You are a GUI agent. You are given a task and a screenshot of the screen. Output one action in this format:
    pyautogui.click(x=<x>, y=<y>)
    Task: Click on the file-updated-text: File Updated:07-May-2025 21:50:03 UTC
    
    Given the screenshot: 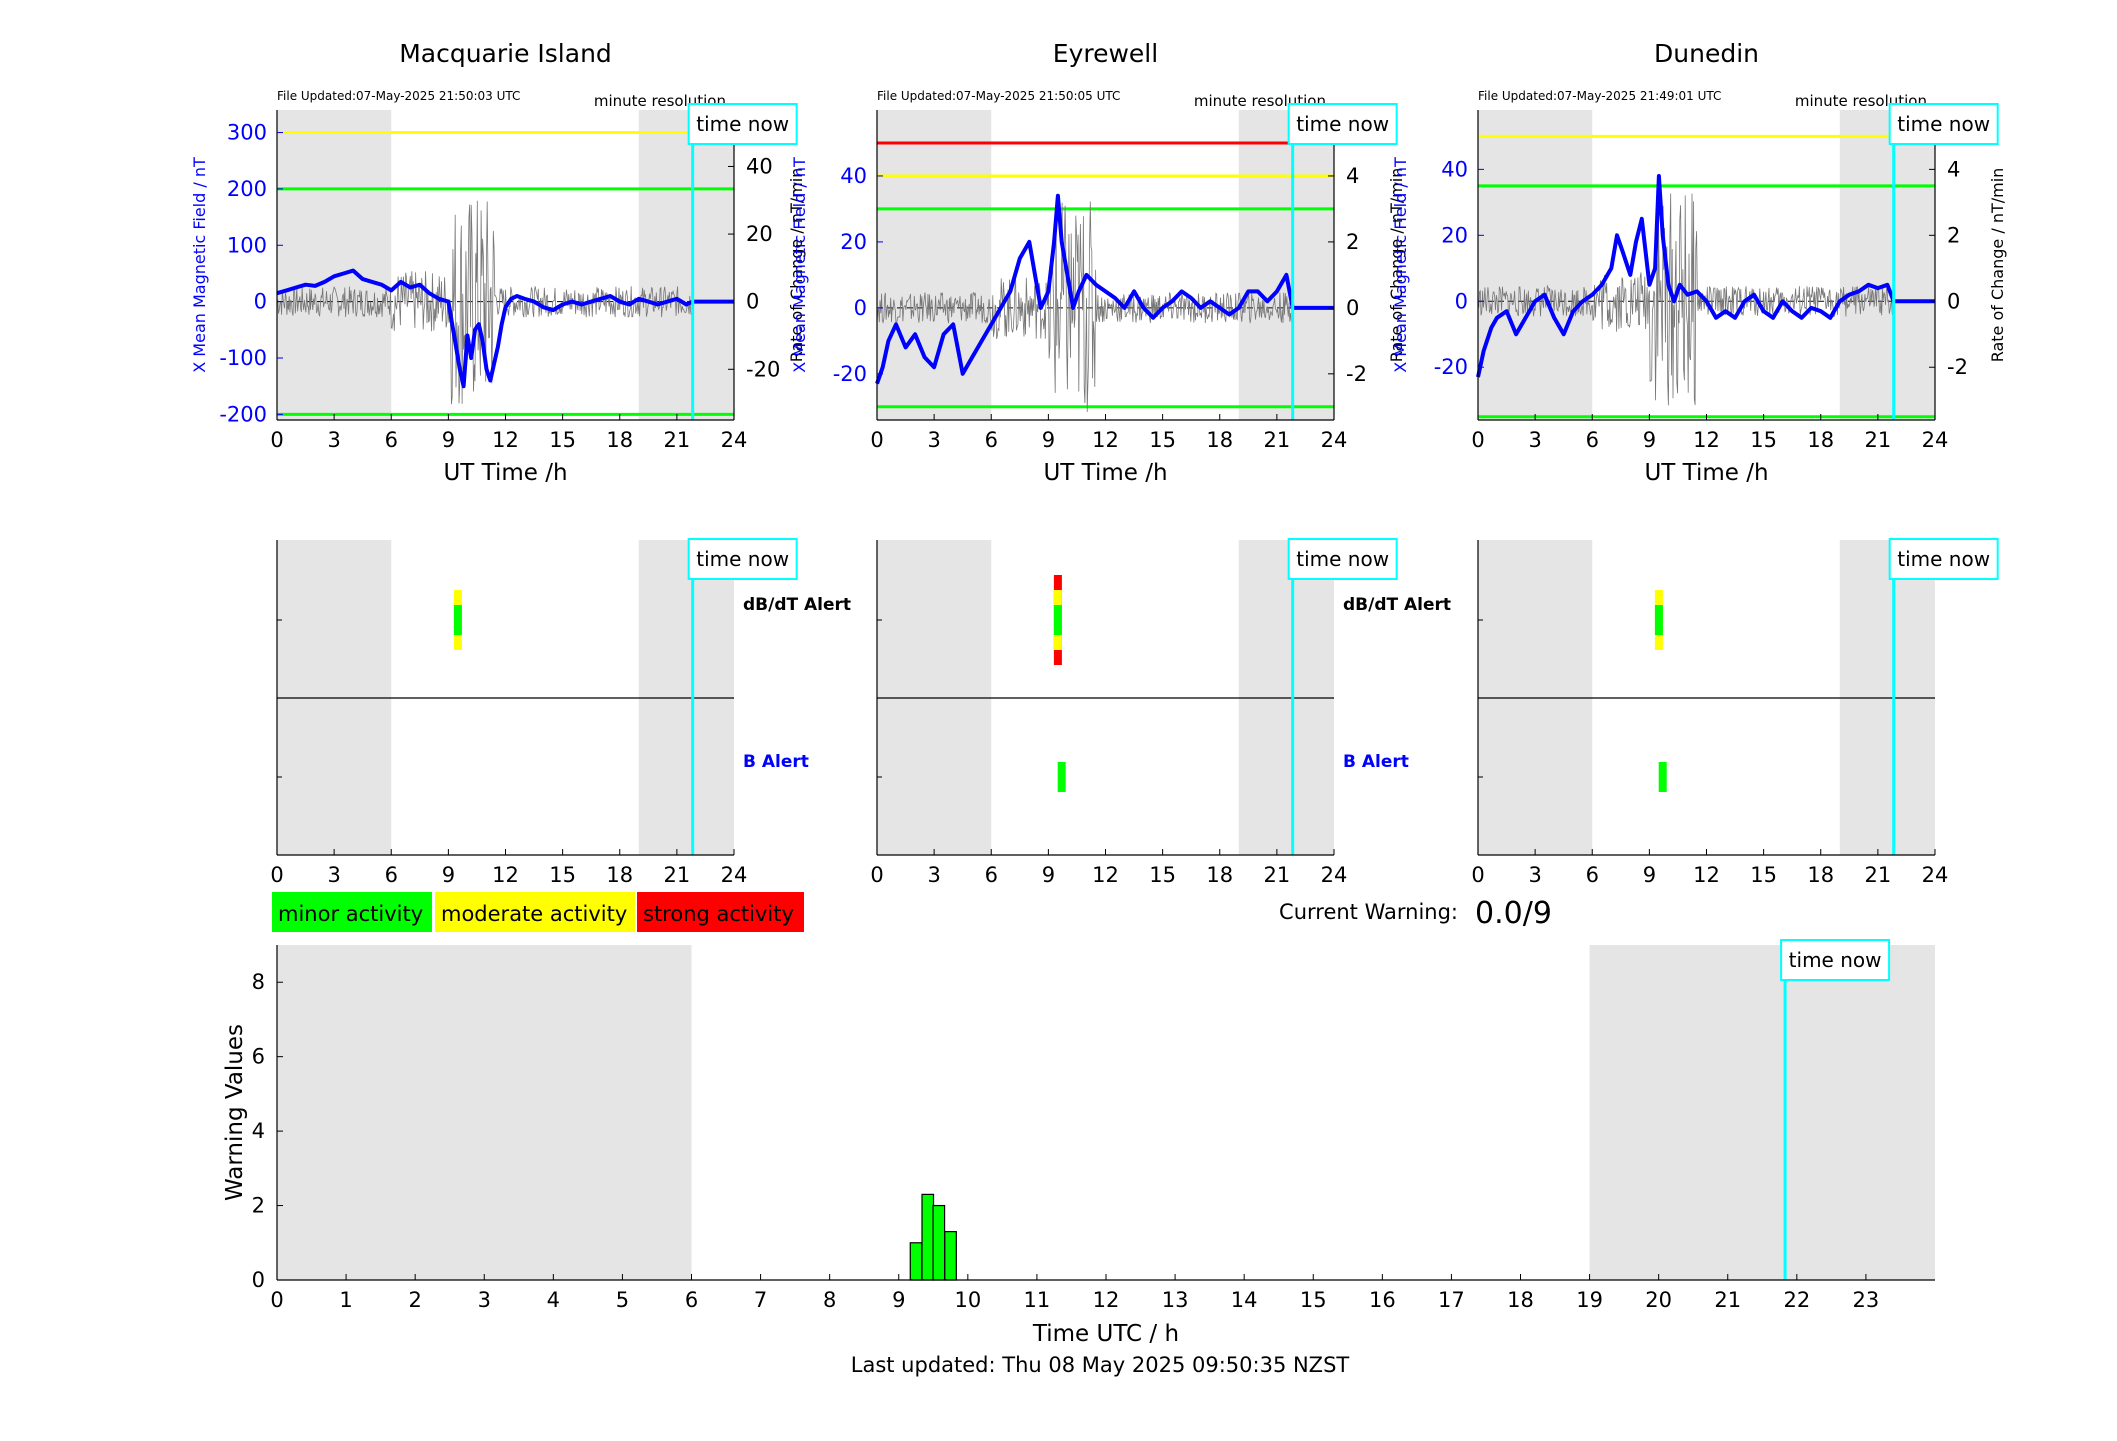 What is the action you would take?
    pyautogui.click(x=398, y=96)
    